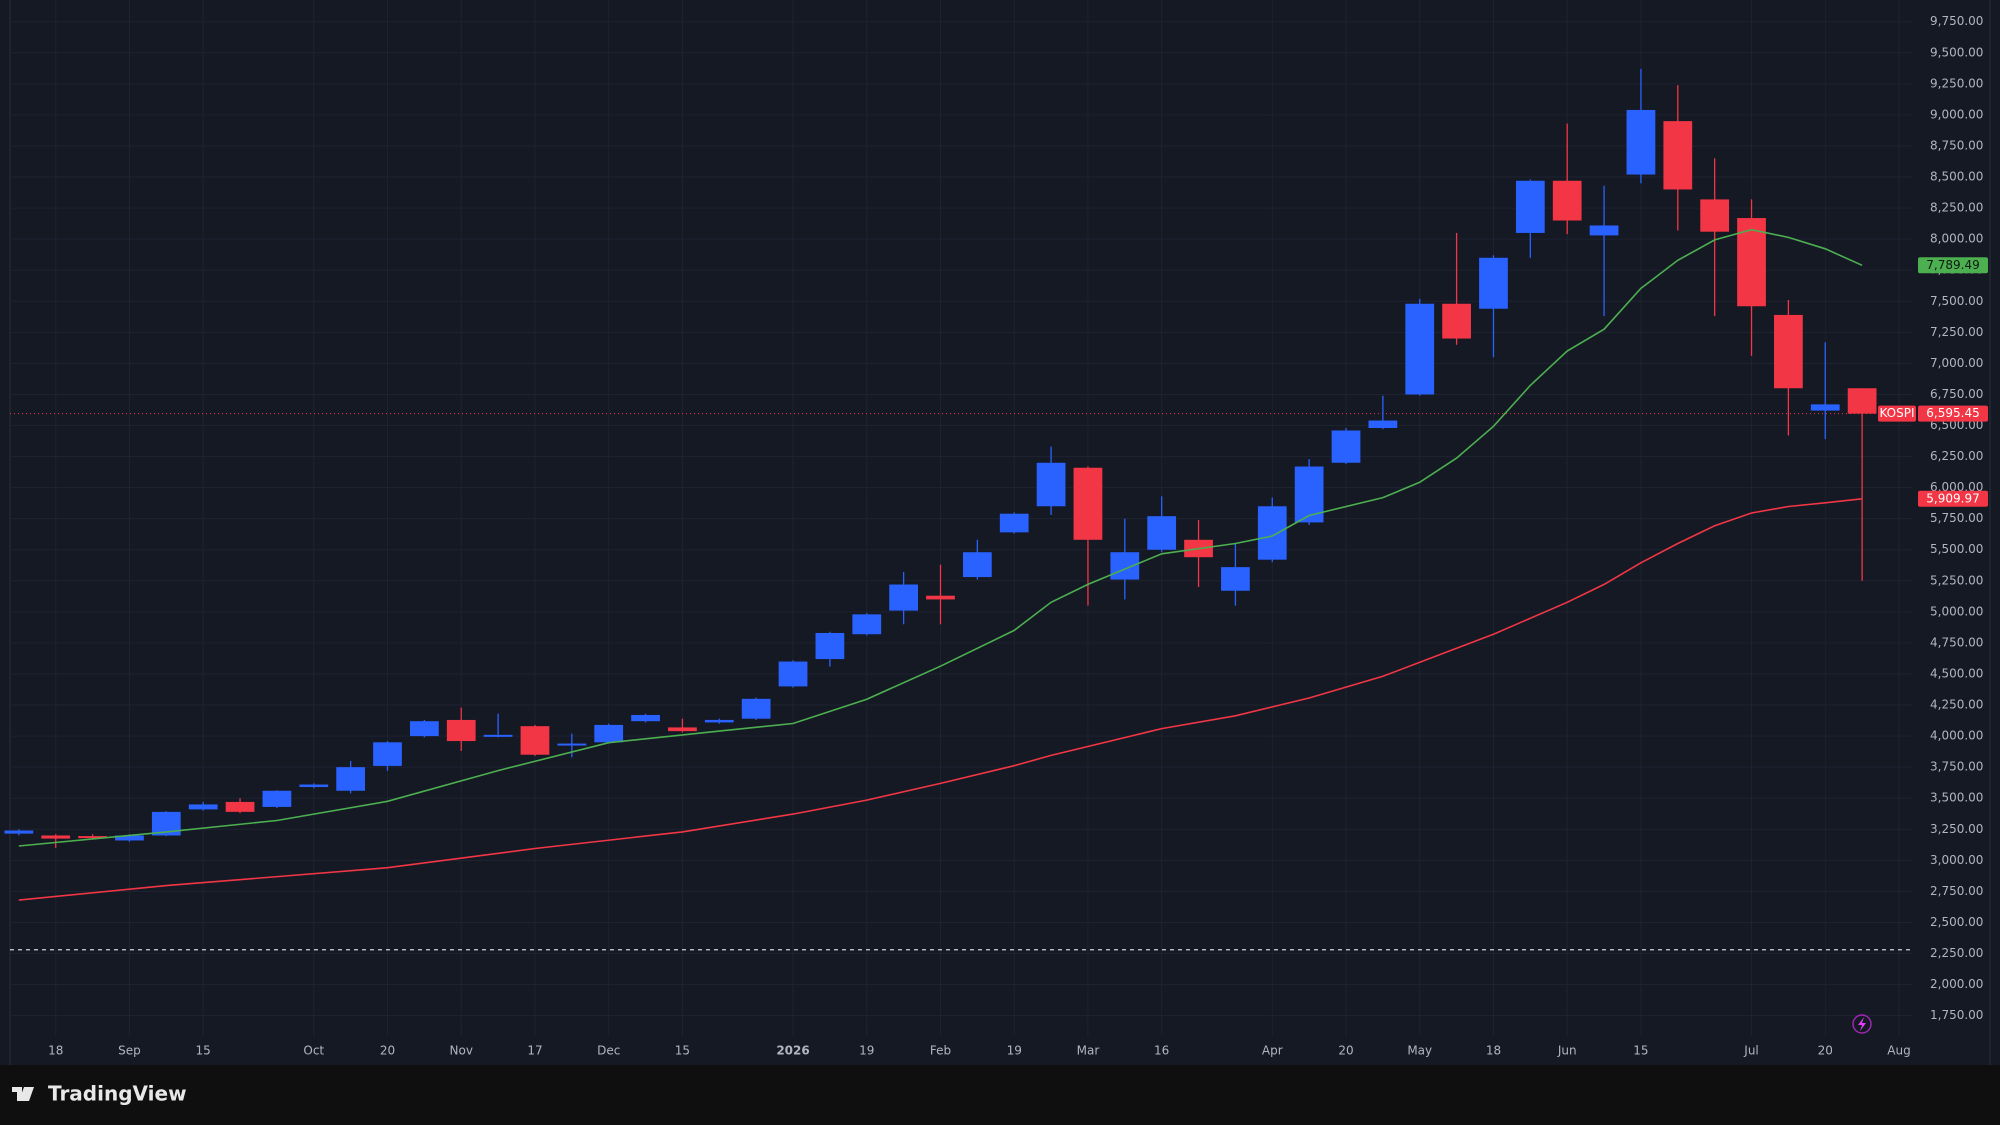  What do you see at coordinates (1956, 83) in the screenshot?
I see `y-tick-label: 9,250.00` at bounding box center [1956, 83].